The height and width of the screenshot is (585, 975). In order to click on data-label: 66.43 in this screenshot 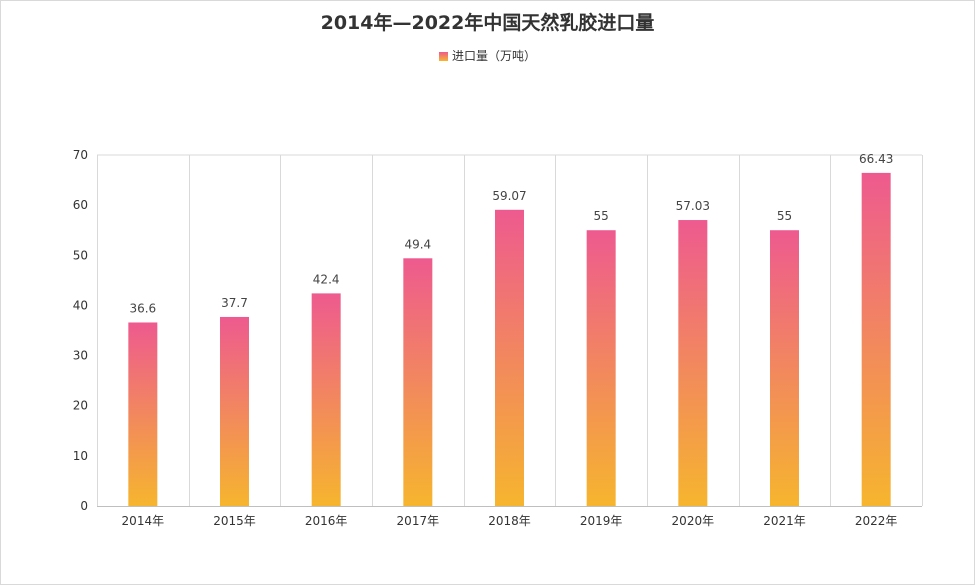, I will do `click(876, 159)`.